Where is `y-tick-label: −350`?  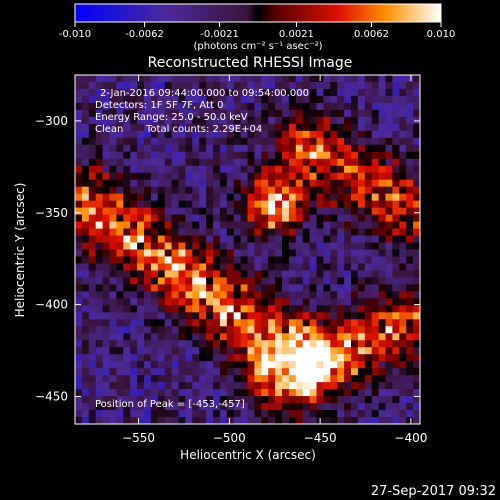
y-tick-label: −350 is located at coordinates (51, 213).